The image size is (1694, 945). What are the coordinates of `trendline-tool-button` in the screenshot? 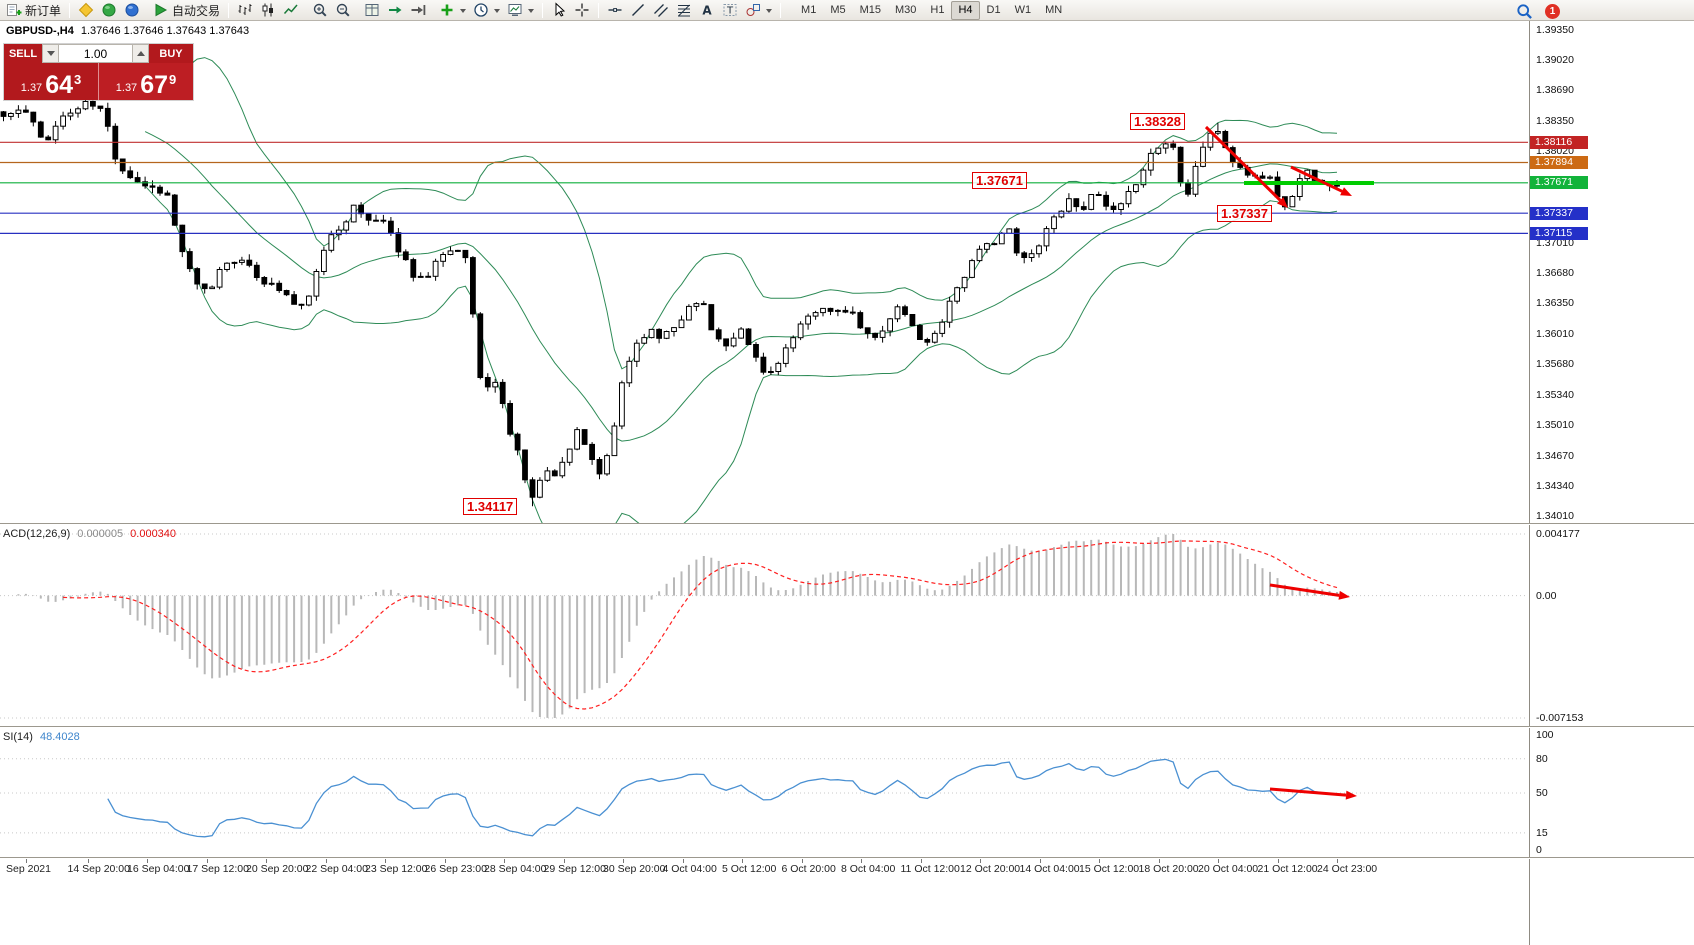 It's located at (638, 10).